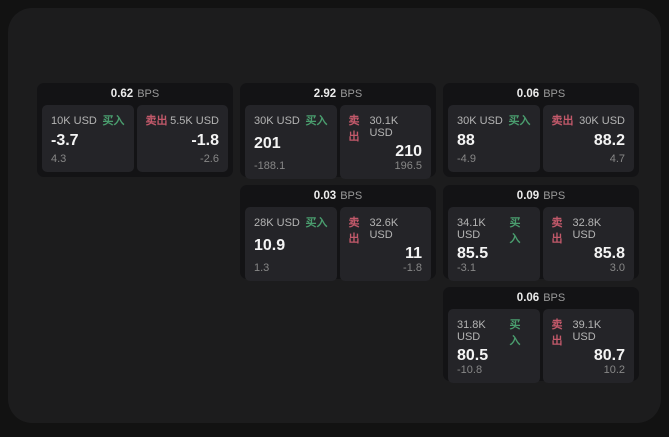 This screenshot has height=437, width=669. Describe the element at coordinates (325, 94) in the screenshot. I see `bps-value: 2.92` at that location.